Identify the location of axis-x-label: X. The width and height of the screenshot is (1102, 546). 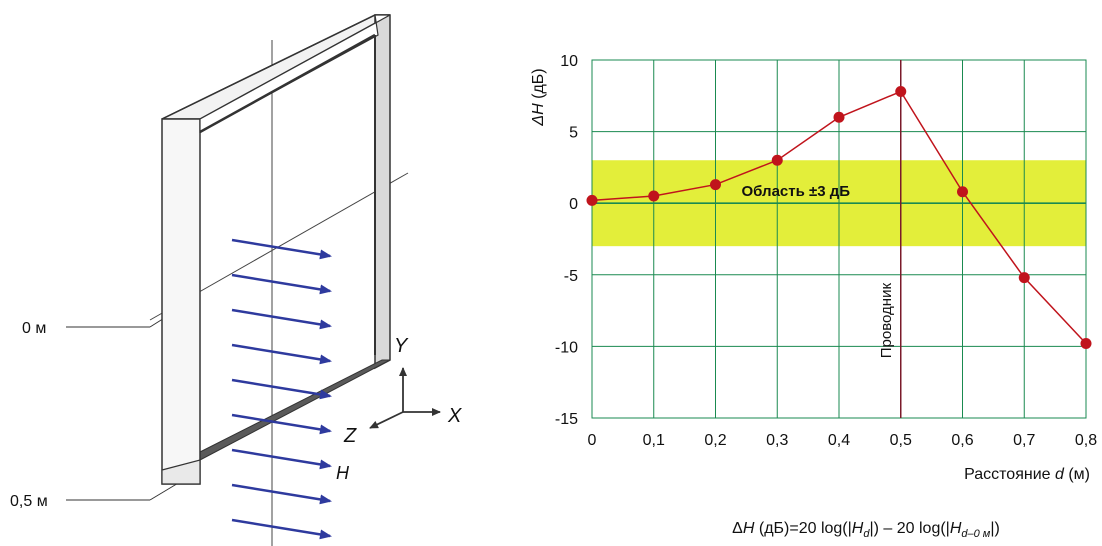
(454, 416).